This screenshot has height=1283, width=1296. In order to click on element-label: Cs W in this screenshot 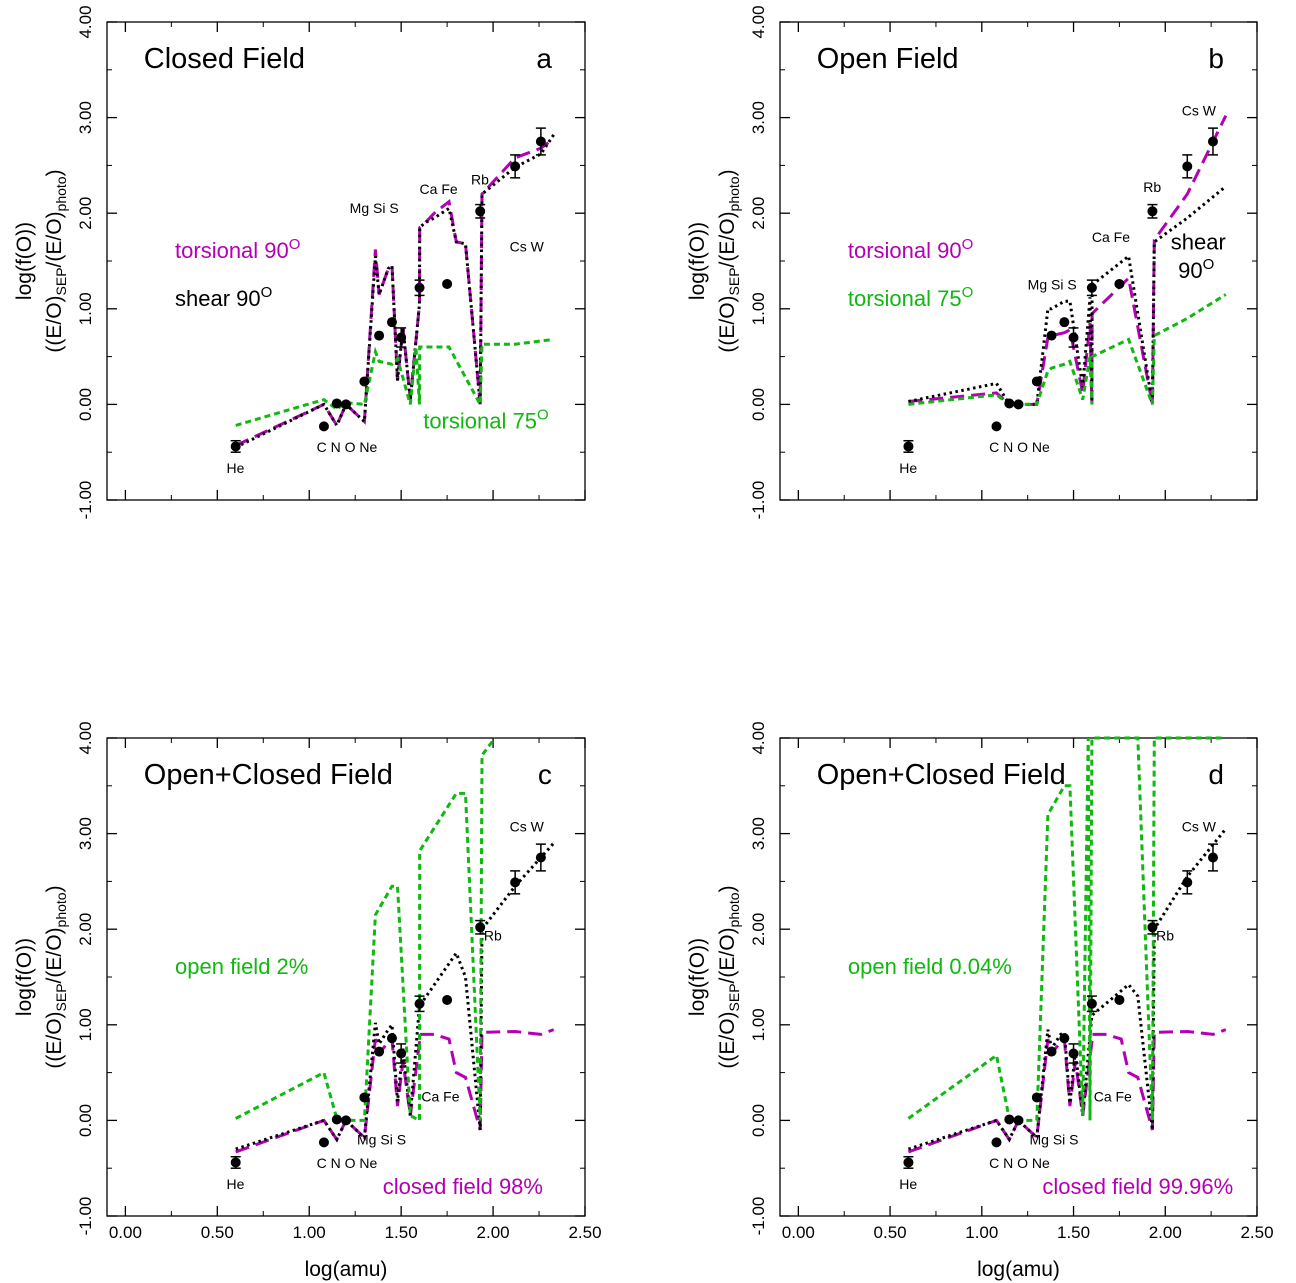, I will do `click(527, 246)`.